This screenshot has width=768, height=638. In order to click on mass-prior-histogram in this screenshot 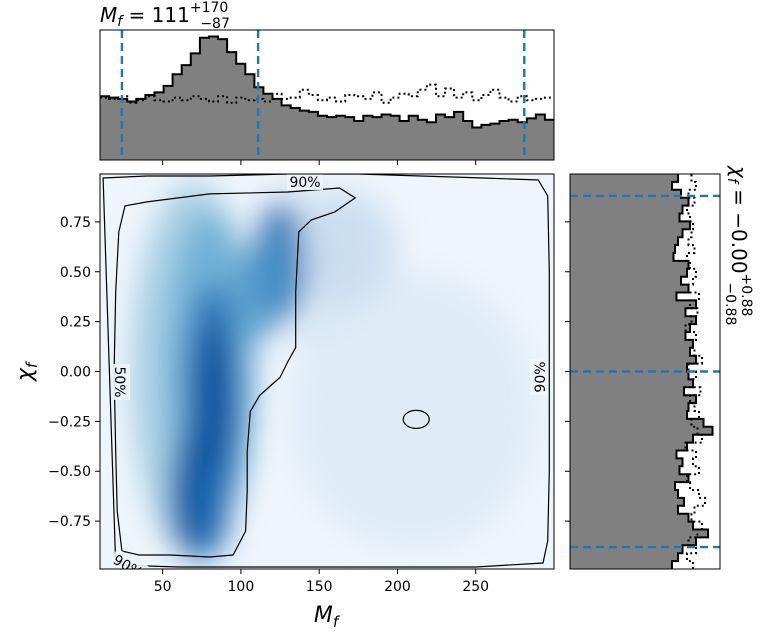, I will do `click(327, 93)`.